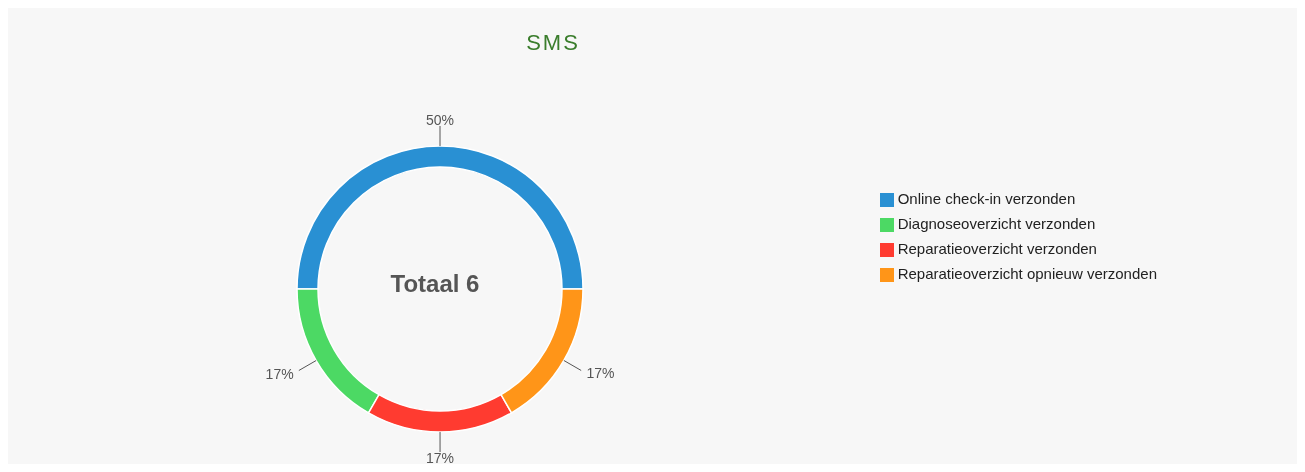 The image size is (1305, 472). Describe the element at coordinates (553, 43) in the screenshot. I see `chart-title: SMS` at that location.